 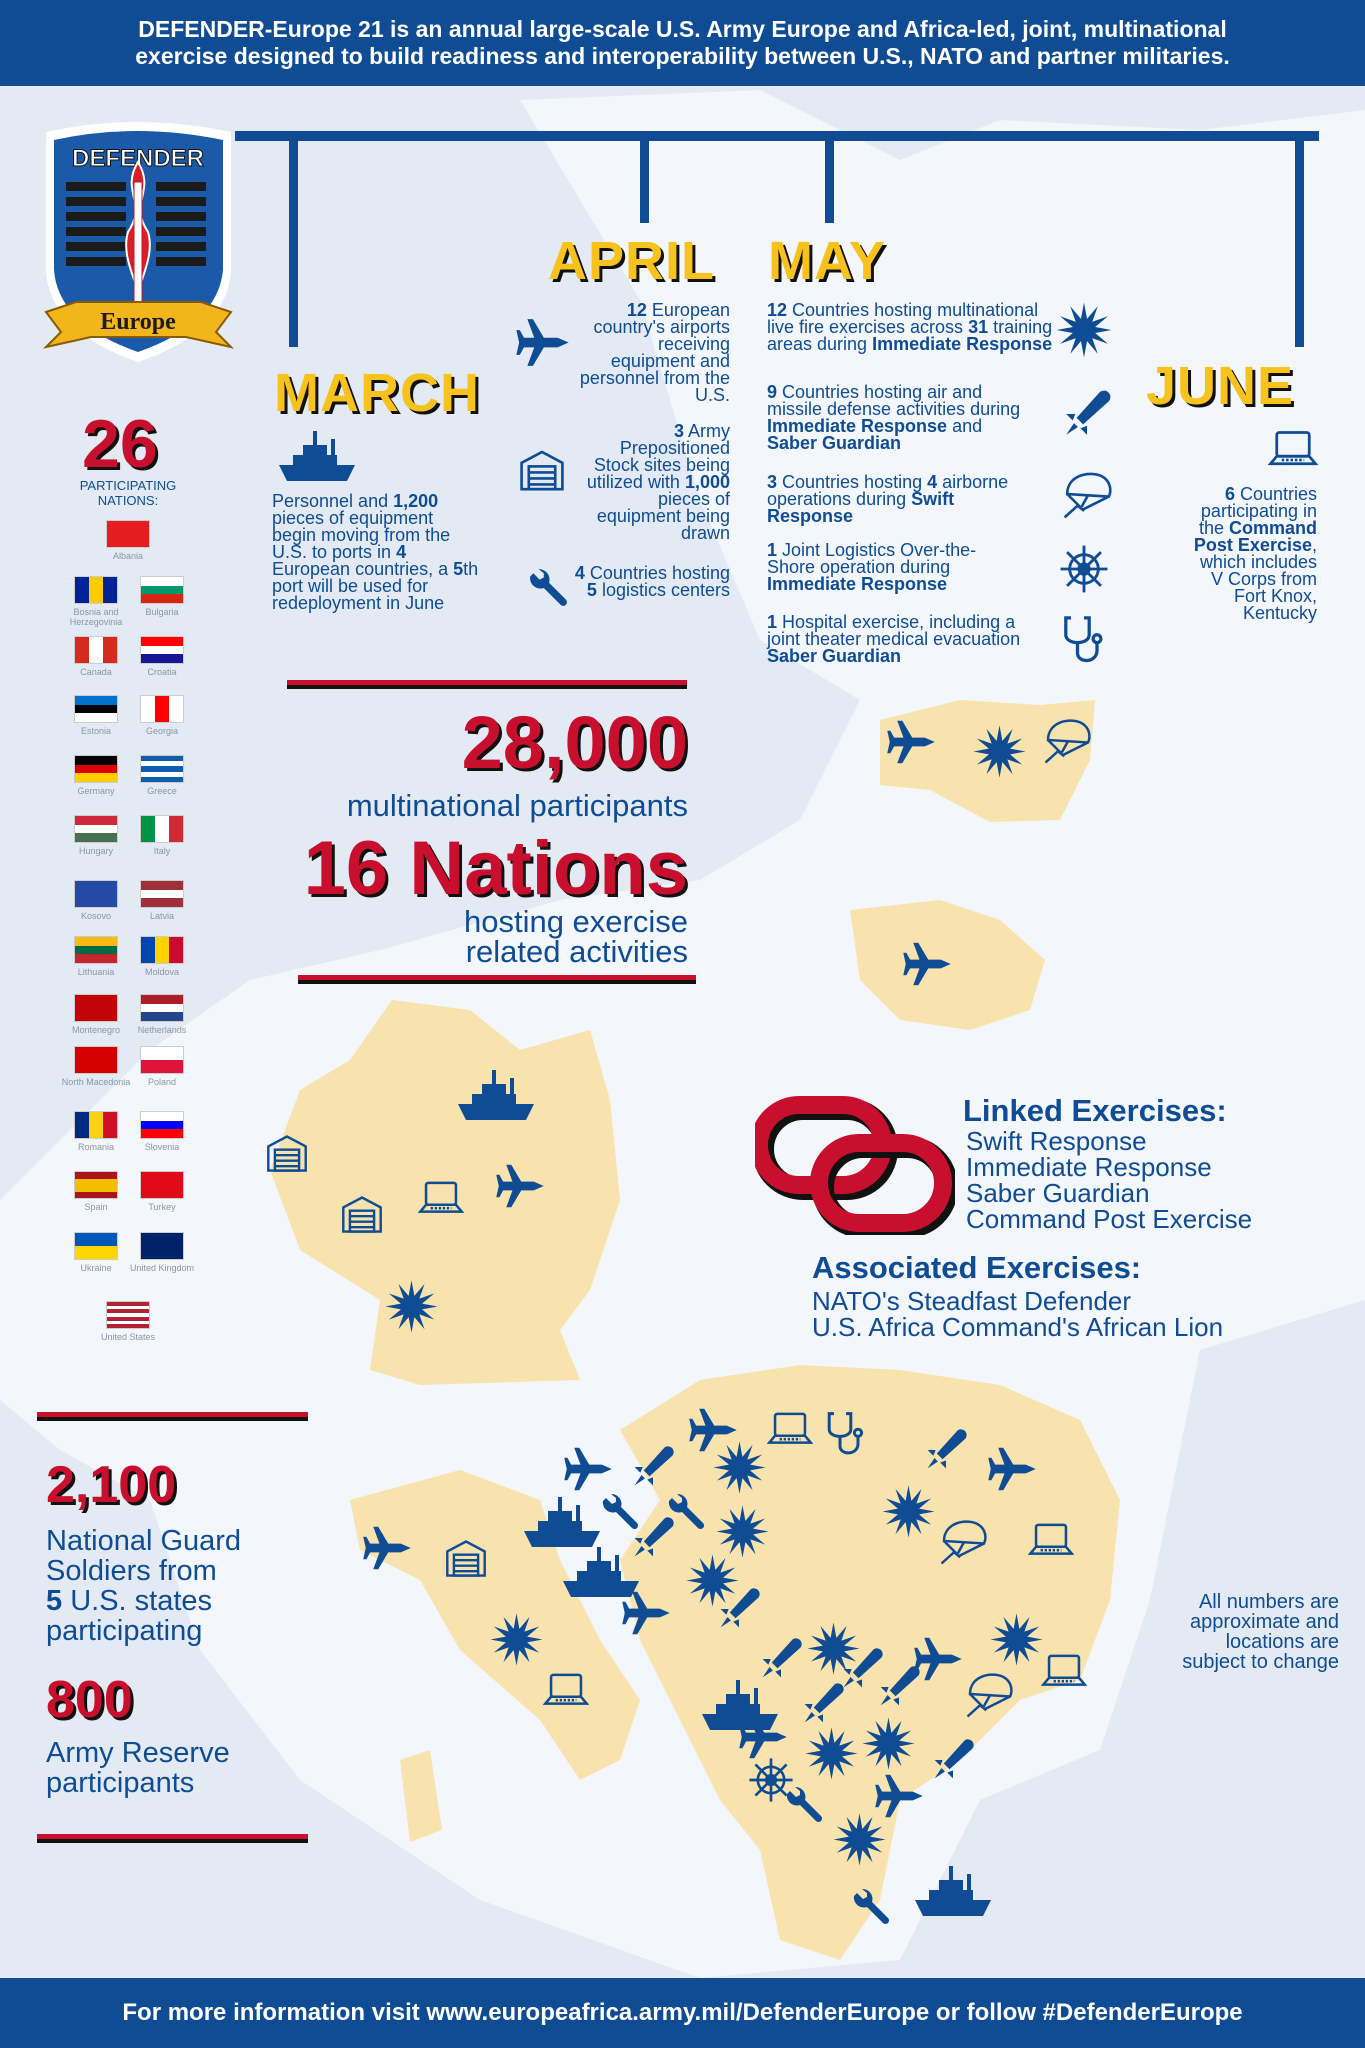 What do you see at coordinates (977, 1267) in the screenshot?
I see `associated-exercises-title: Associated Exercises:` at bounding box center [977, 1267].